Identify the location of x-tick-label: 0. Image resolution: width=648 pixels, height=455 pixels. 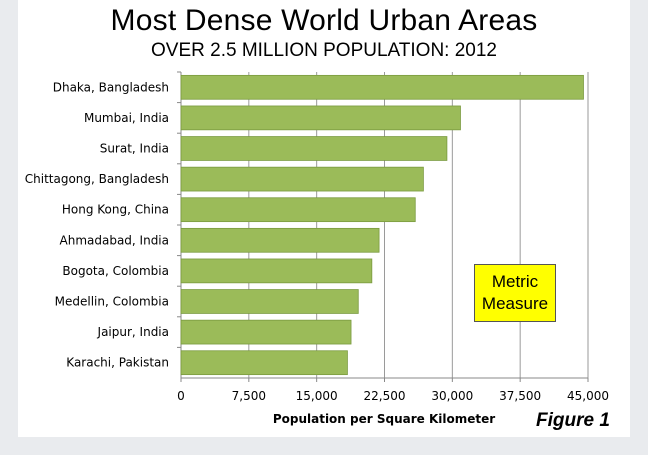
(181, 396).